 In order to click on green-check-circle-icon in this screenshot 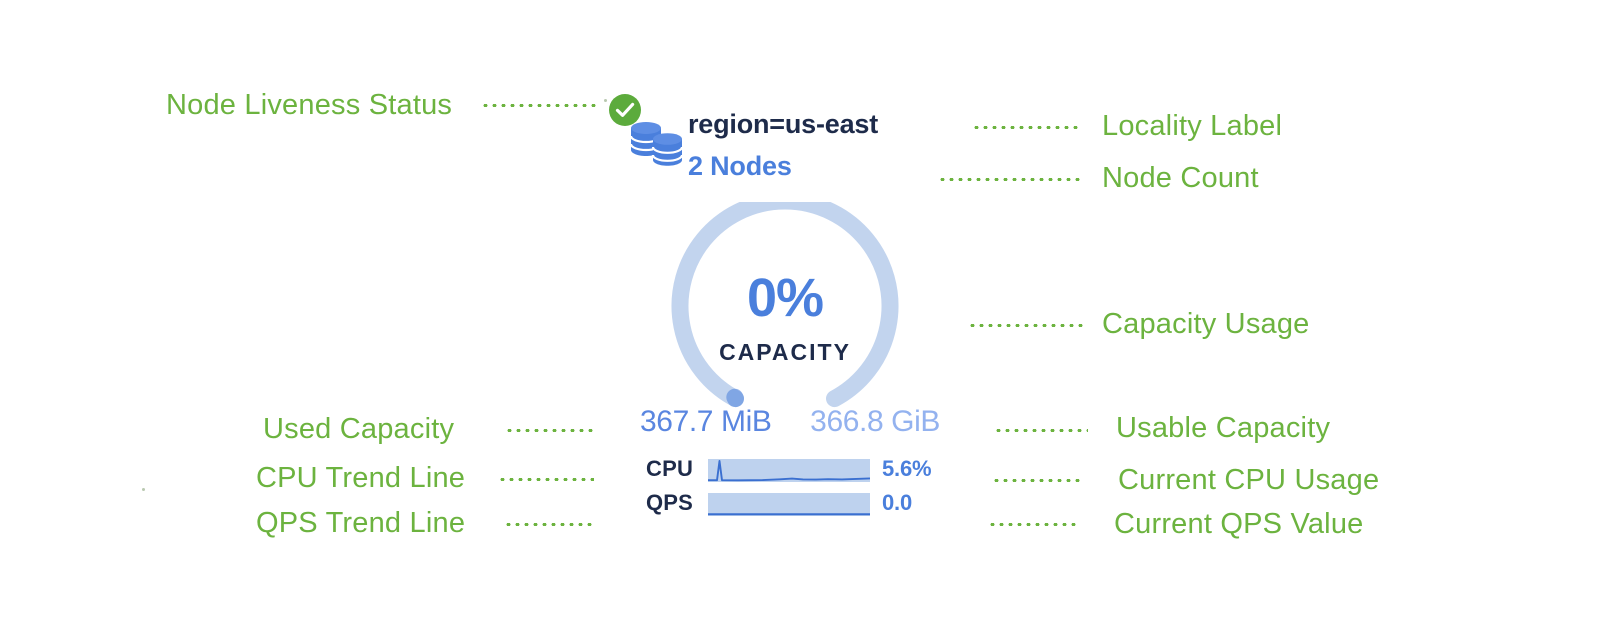, I will do `click(625, 112)`.